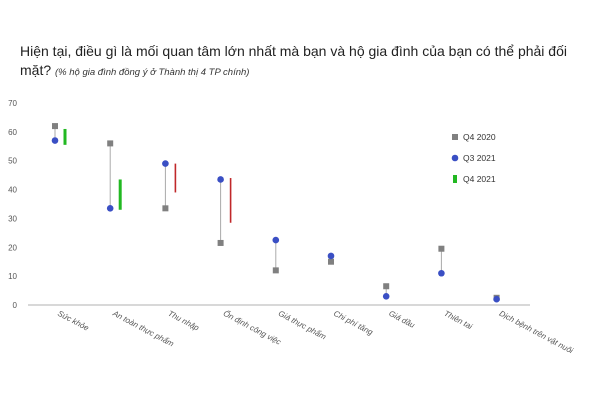 The image size is (600, 400). Describe the element at coordinates (12, 161) in the screenshot. I see `y-tick-label: 50` at that location.